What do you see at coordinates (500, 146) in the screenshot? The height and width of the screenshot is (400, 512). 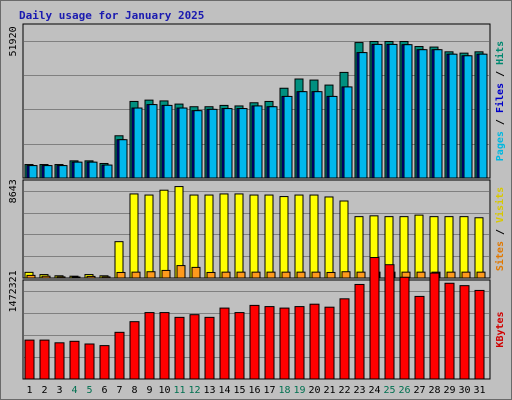 I see `legend-item-pages: Pages` at bounding box center [500, 146].